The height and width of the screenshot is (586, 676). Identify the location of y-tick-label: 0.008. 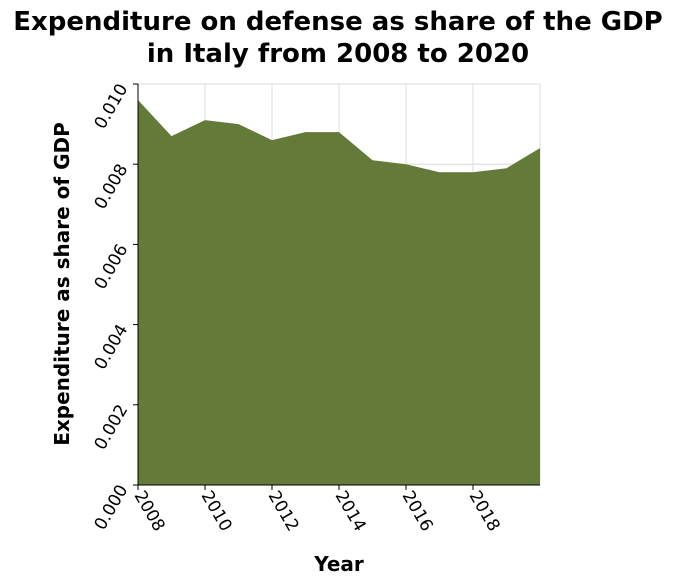
(112, 187).